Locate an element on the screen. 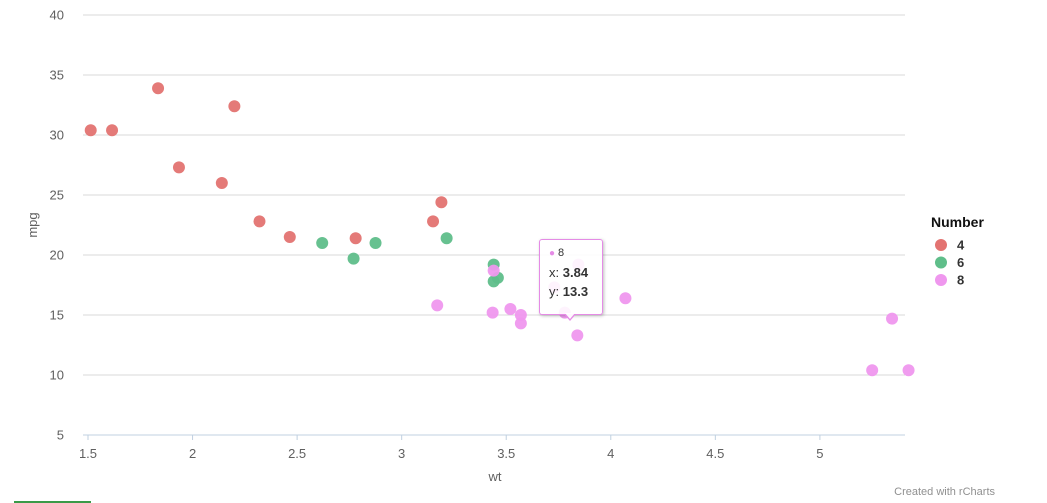  point-tooltip: ● 8 x: 3.84 y: 13.3 is located at coordinates (571, 277).